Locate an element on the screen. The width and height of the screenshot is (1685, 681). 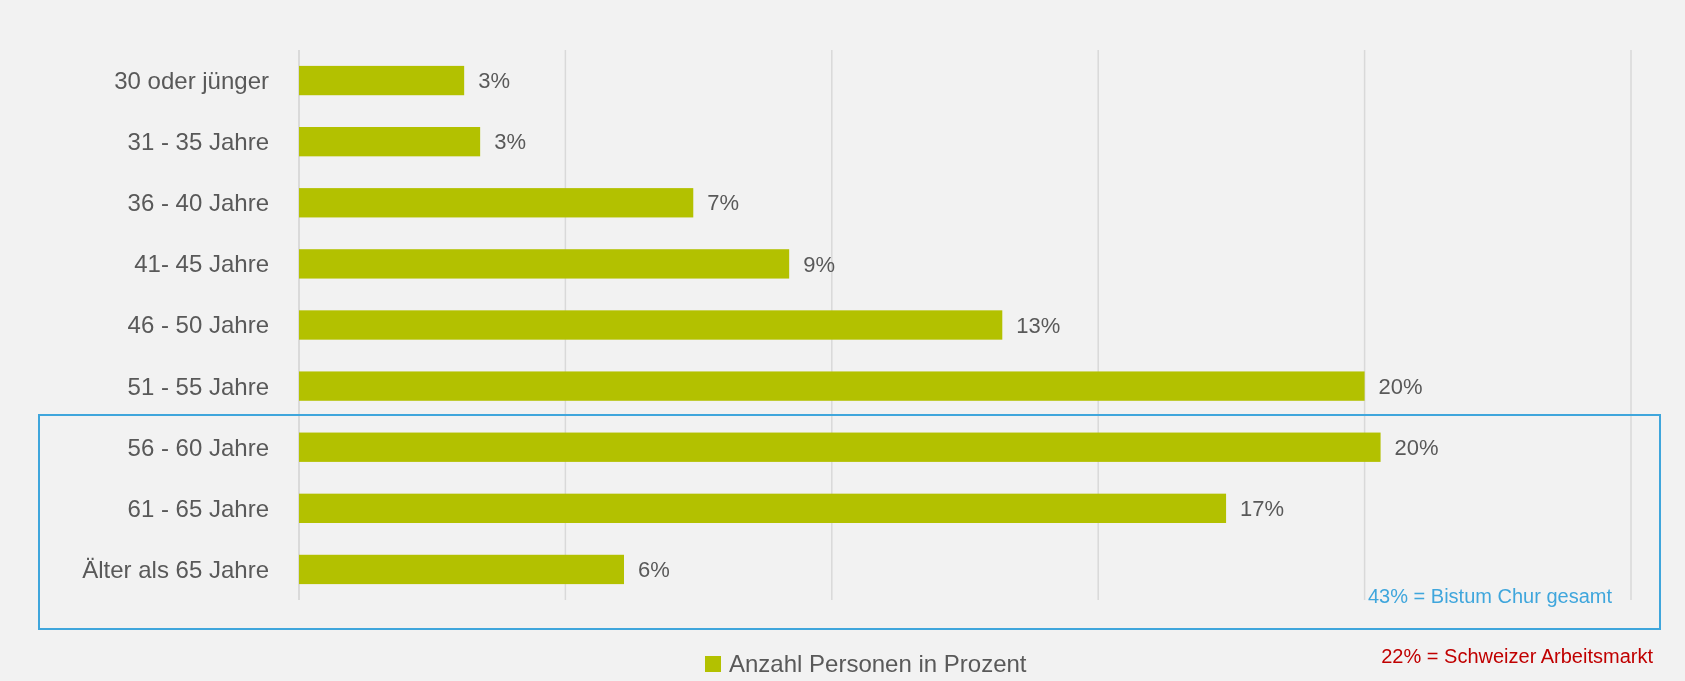
y-tick-label: 61 - 65 Jahre is located at coordinates (198, 508).